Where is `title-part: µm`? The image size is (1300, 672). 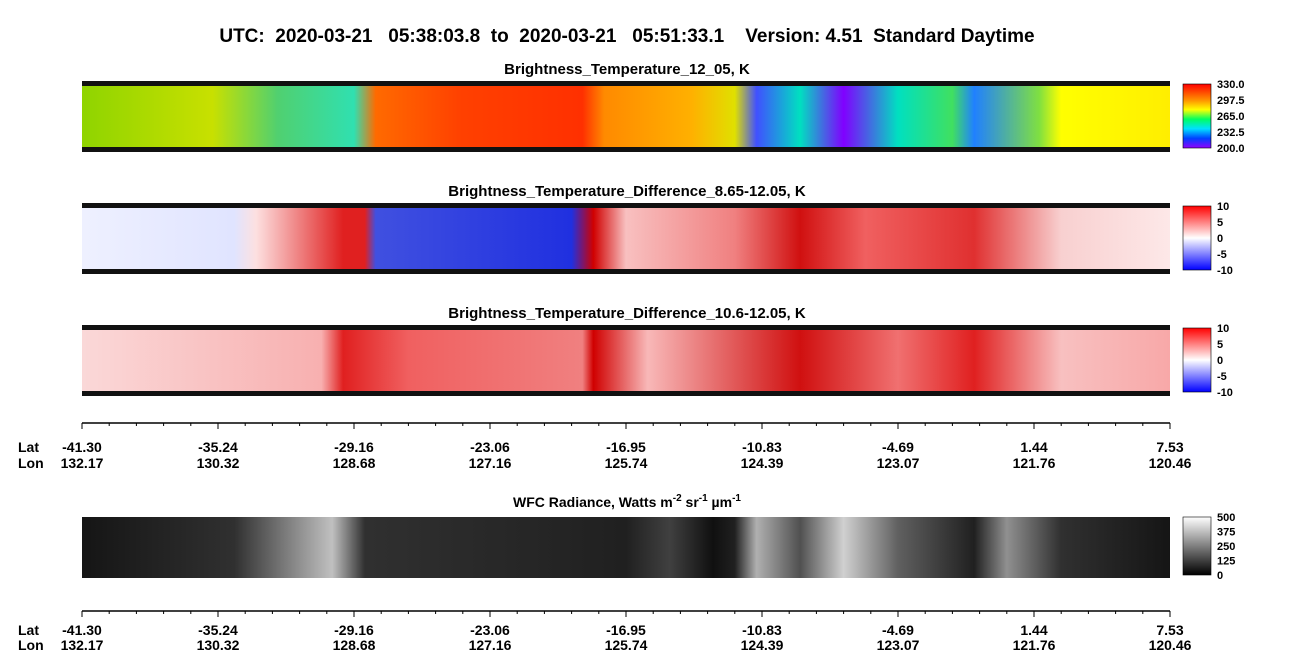 title-part: µm is located at coordinates (720, 502).